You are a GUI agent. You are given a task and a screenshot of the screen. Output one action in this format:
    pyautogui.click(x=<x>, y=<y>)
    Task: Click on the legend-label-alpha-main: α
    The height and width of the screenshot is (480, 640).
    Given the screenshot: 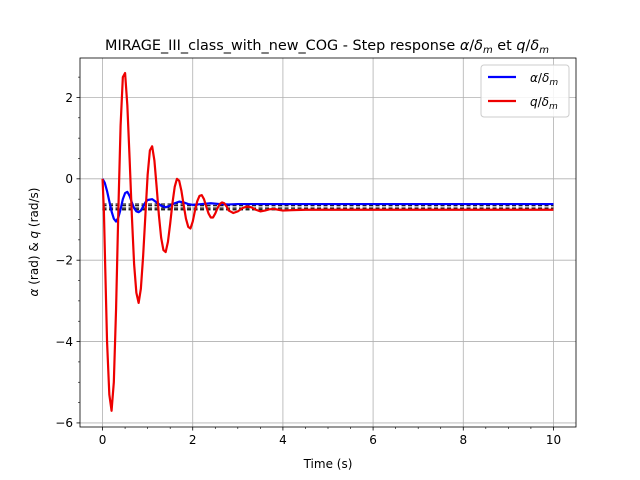 What is the action you would take?
    pyautogui.click(x=534, y=78)
    